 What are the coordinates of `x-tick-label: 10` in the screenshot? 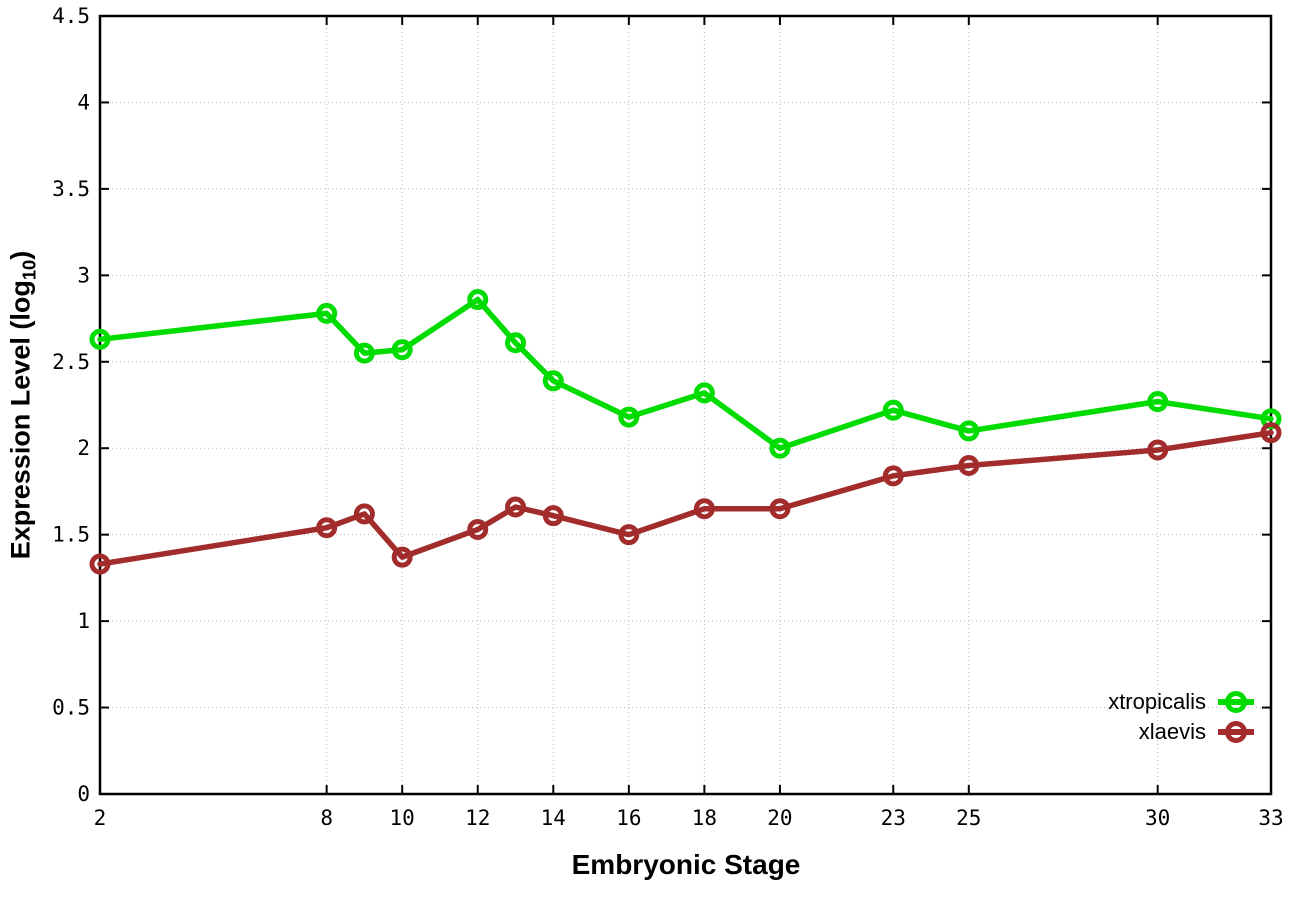 It's located at (402, 818).